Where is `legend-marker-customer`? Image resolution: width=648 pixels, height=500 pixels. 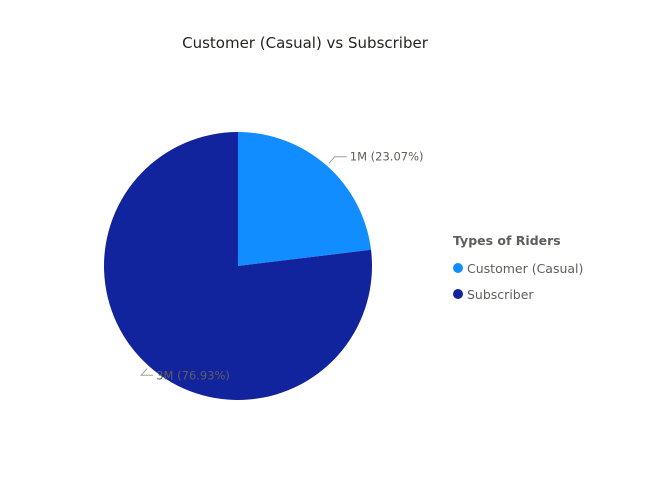 legend-marker-customer is located at coordinates (458, 268).